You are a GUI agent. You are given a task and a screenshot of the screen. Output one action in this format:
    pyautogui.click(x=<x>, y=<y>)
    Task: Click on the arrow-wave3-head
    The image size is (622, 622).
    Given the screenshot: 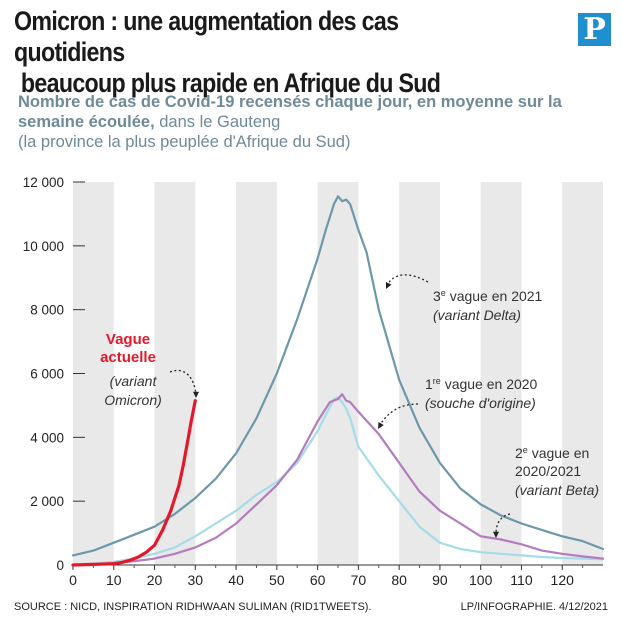 What is the action you would take?
    pyautogui.click(x=388, y=285)
    